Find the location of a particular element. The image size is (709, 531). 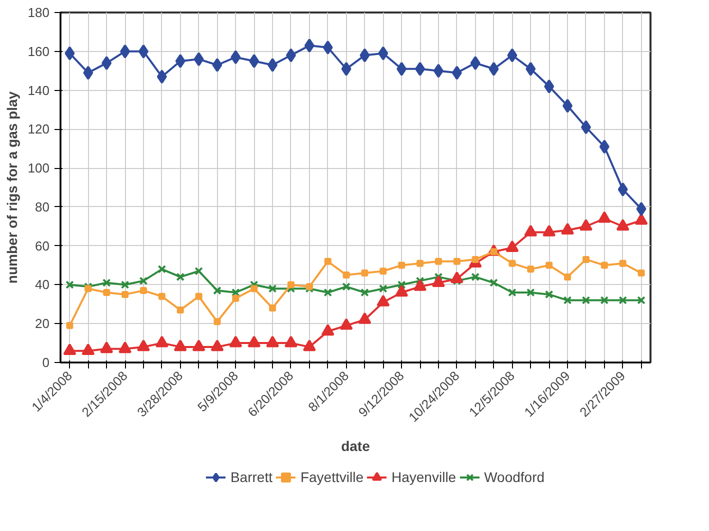

y-tick-label: 80 is located at coordinates (42, 206).